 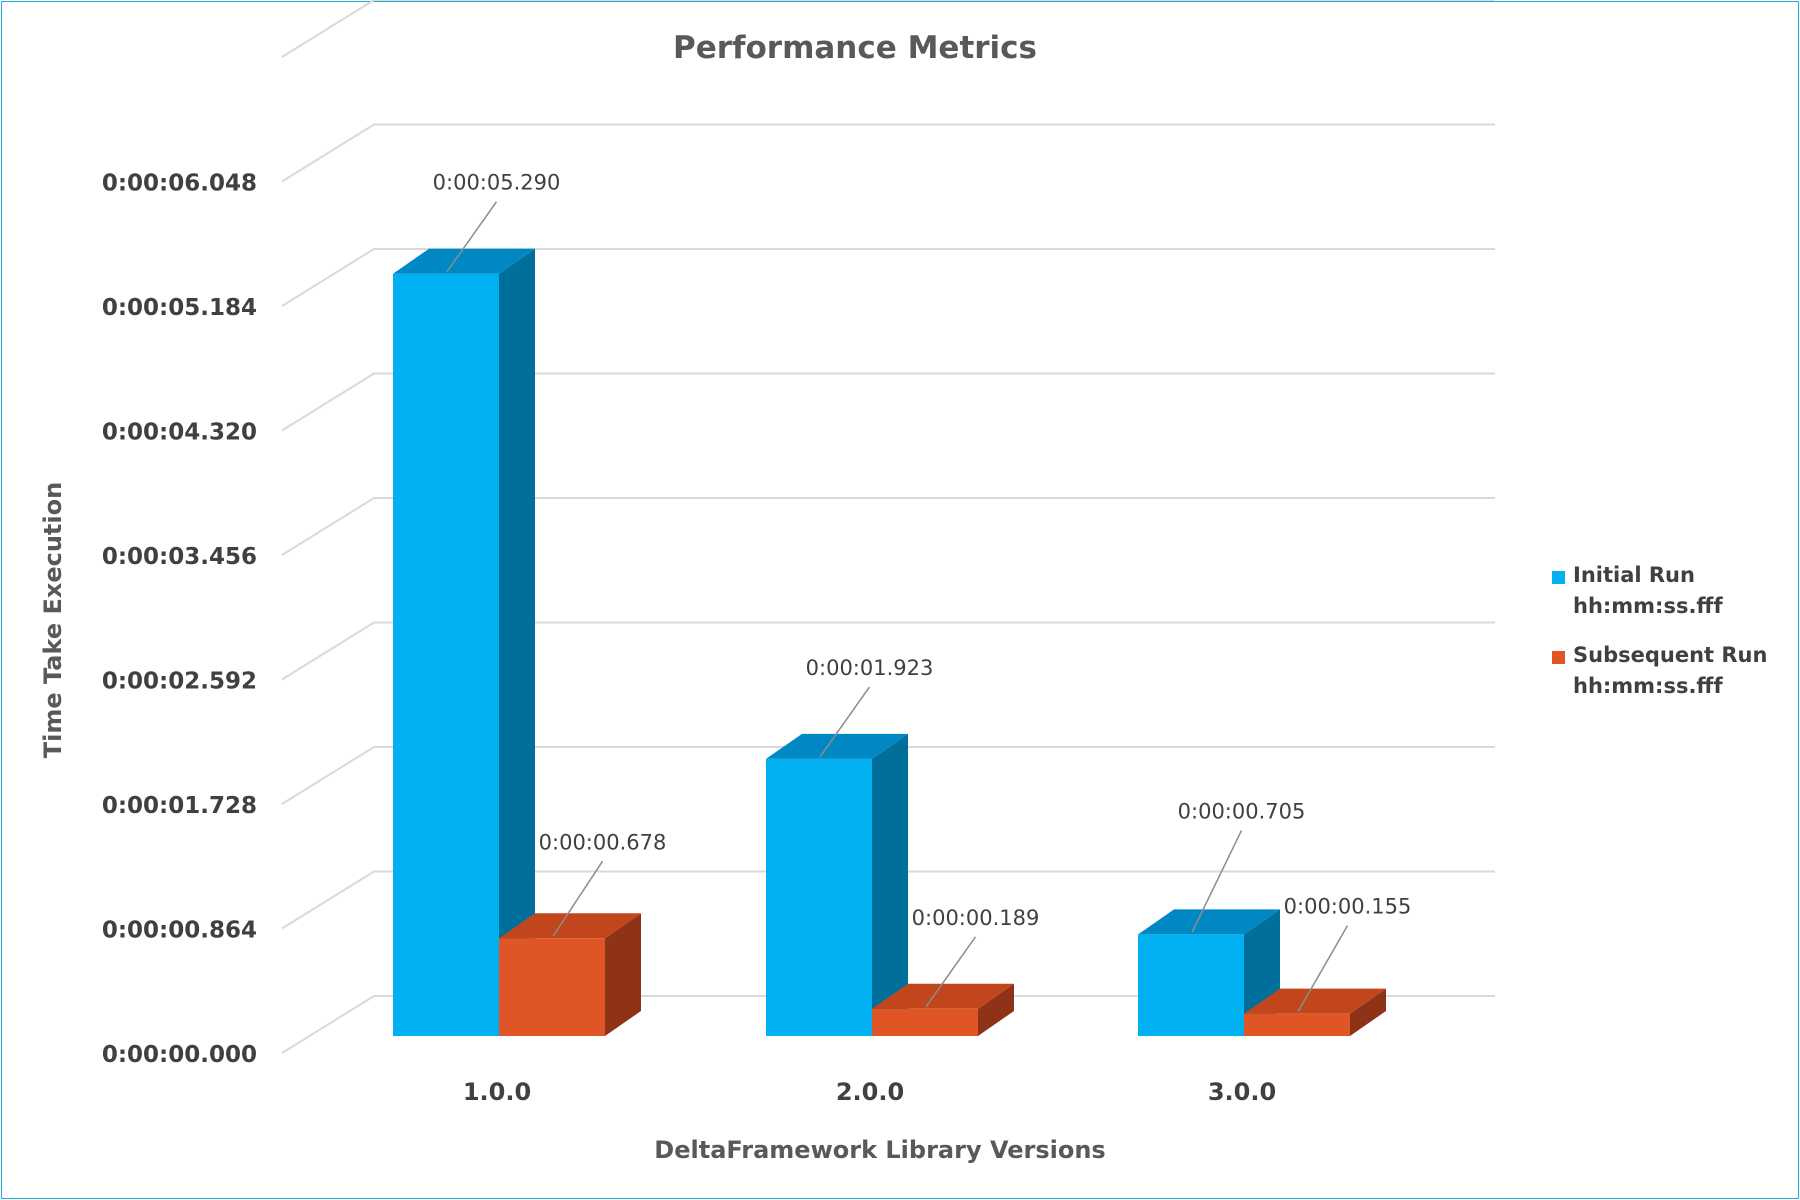 I want to click on x-axis-title: DeltaFramework Library Versions, so click(x=879, y=1150).